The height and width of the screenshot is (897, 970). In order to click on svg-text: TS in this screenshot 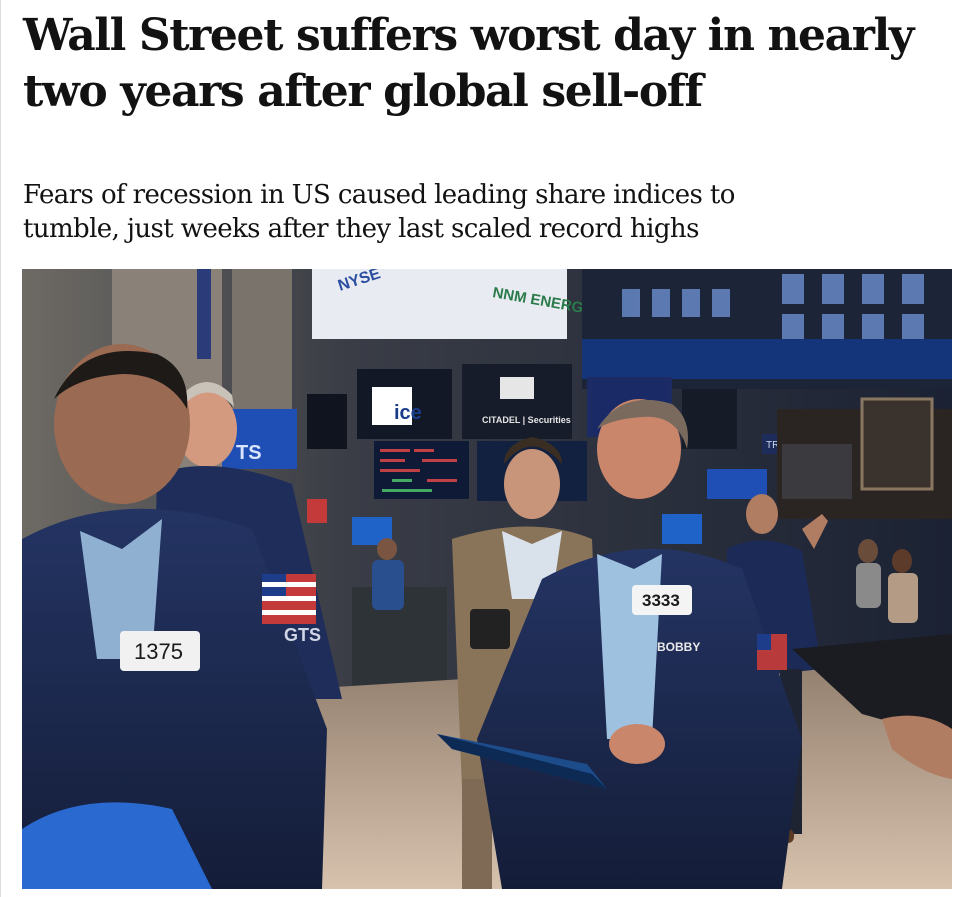, I will do `click(249, 453)`.